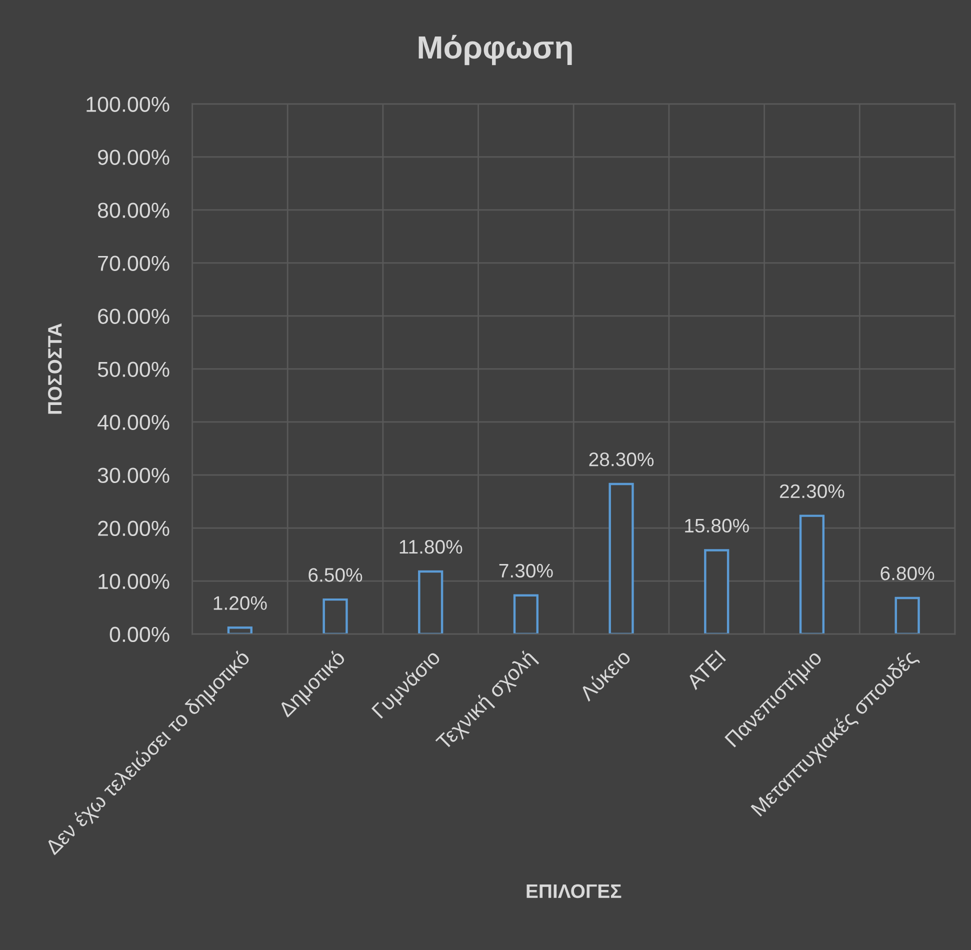 This screenshot has width=971, height=950. What do you see at coordinates (134, 316) in the screenshot?
I see `y-tick-label: 60.00%` at bounding box center [134, 316].